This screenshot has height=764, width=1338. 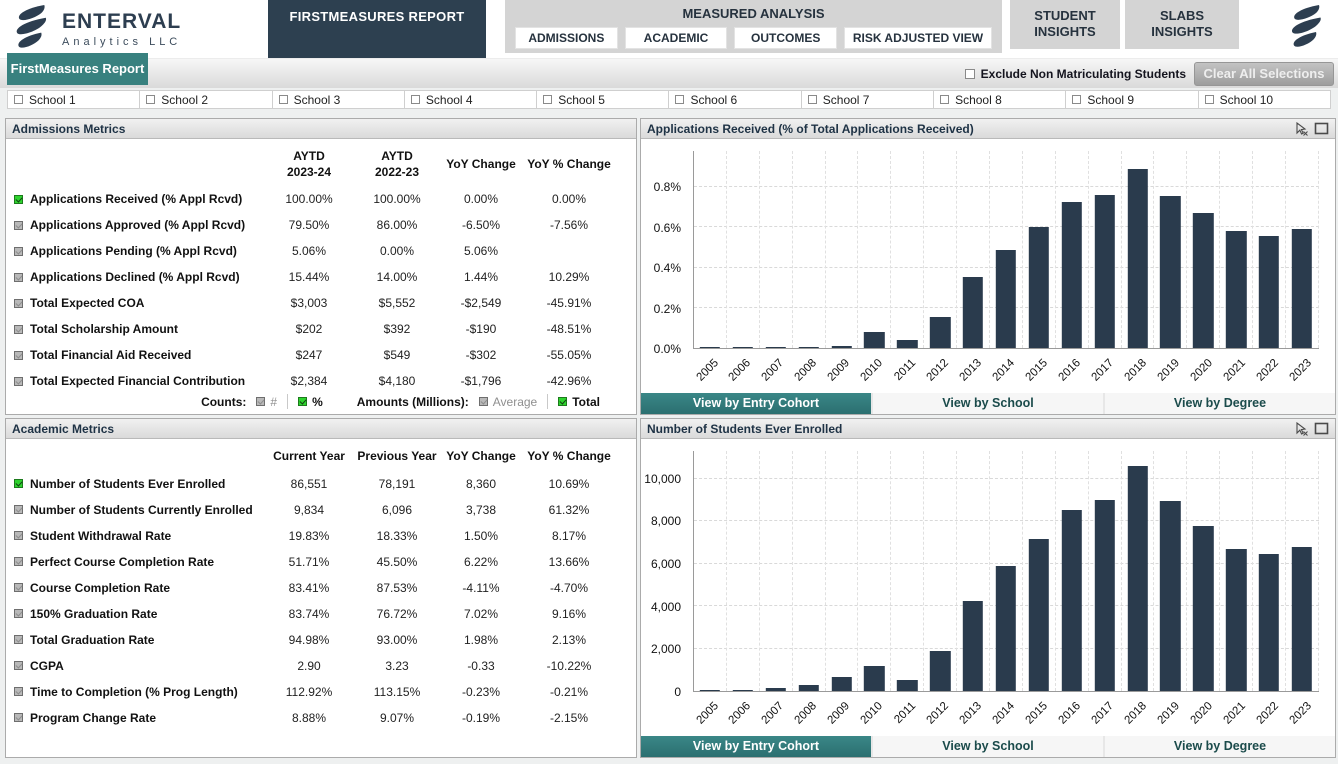 I want to click on clear-all-selections-button: Clear All Selections, so click(x=1264, y=74).